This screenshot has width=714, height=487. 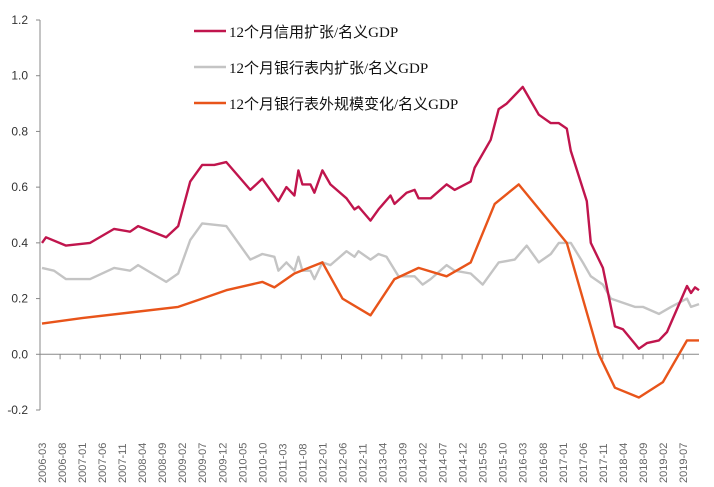 I want to click on y-tick-label: 0.4, so click(x=19, y=243).